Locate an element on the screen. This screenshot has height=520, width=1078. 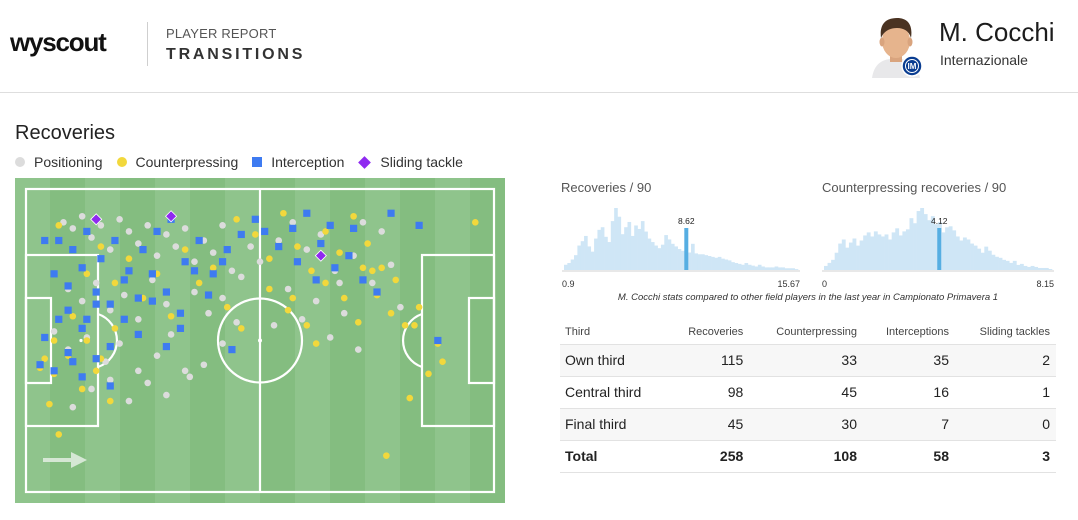
right-goal-area is located at coordinates (481, 340).